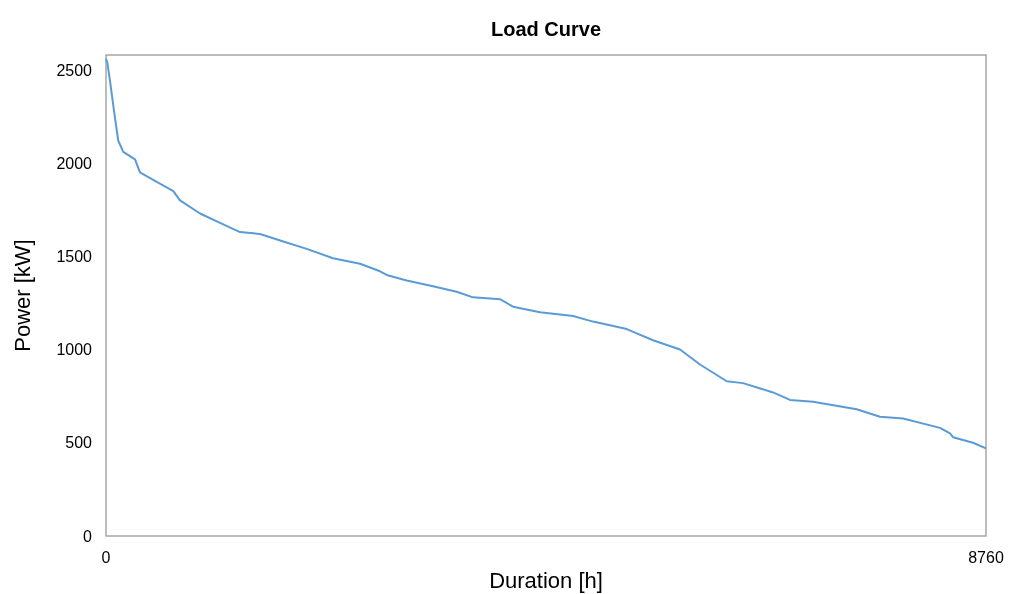  Describe the element at coordinates (986, 557) in the screenshot. I see `x-tick-label: 8760` at that location.